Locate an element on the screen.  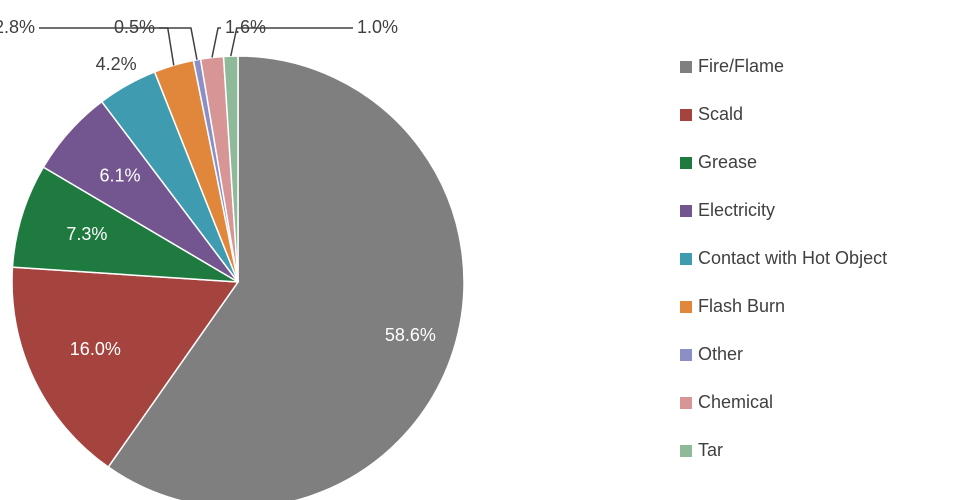
legend-label: Flash Burn is located at coordinates (741, 306).